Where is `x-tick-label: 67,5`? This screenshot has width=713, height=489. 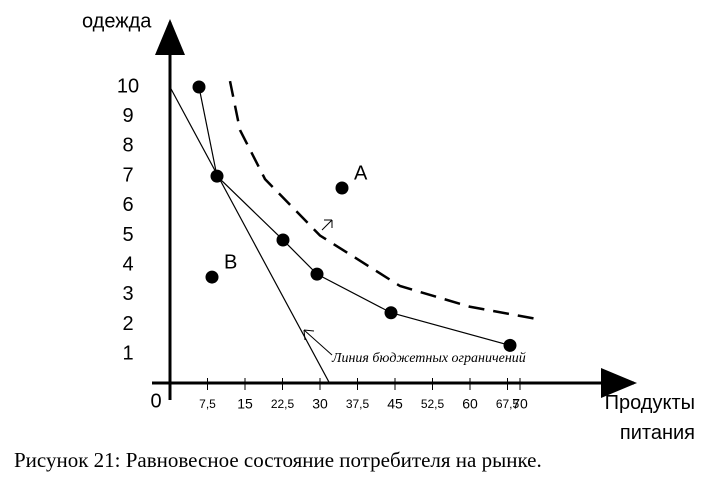 x-tick-label: 67,5 is located at coordinates (508, 404).